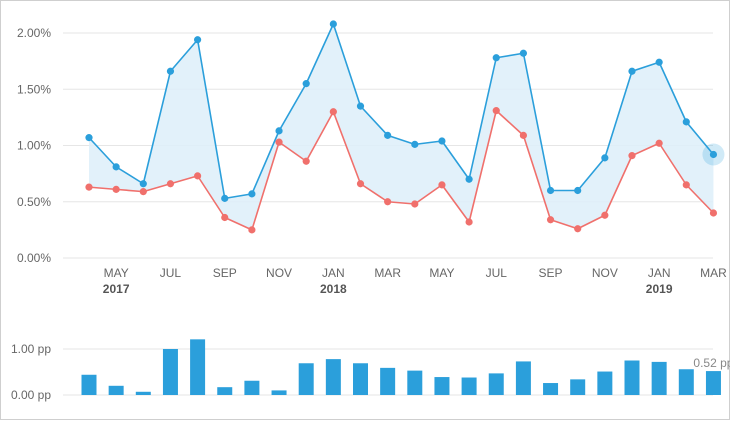 The width and height of the screenshot is (730, 421). What do you see at coordinates (659, 289) in the screenshot?
I see `x-year-label: 2019` at bounding box center [659, 289].